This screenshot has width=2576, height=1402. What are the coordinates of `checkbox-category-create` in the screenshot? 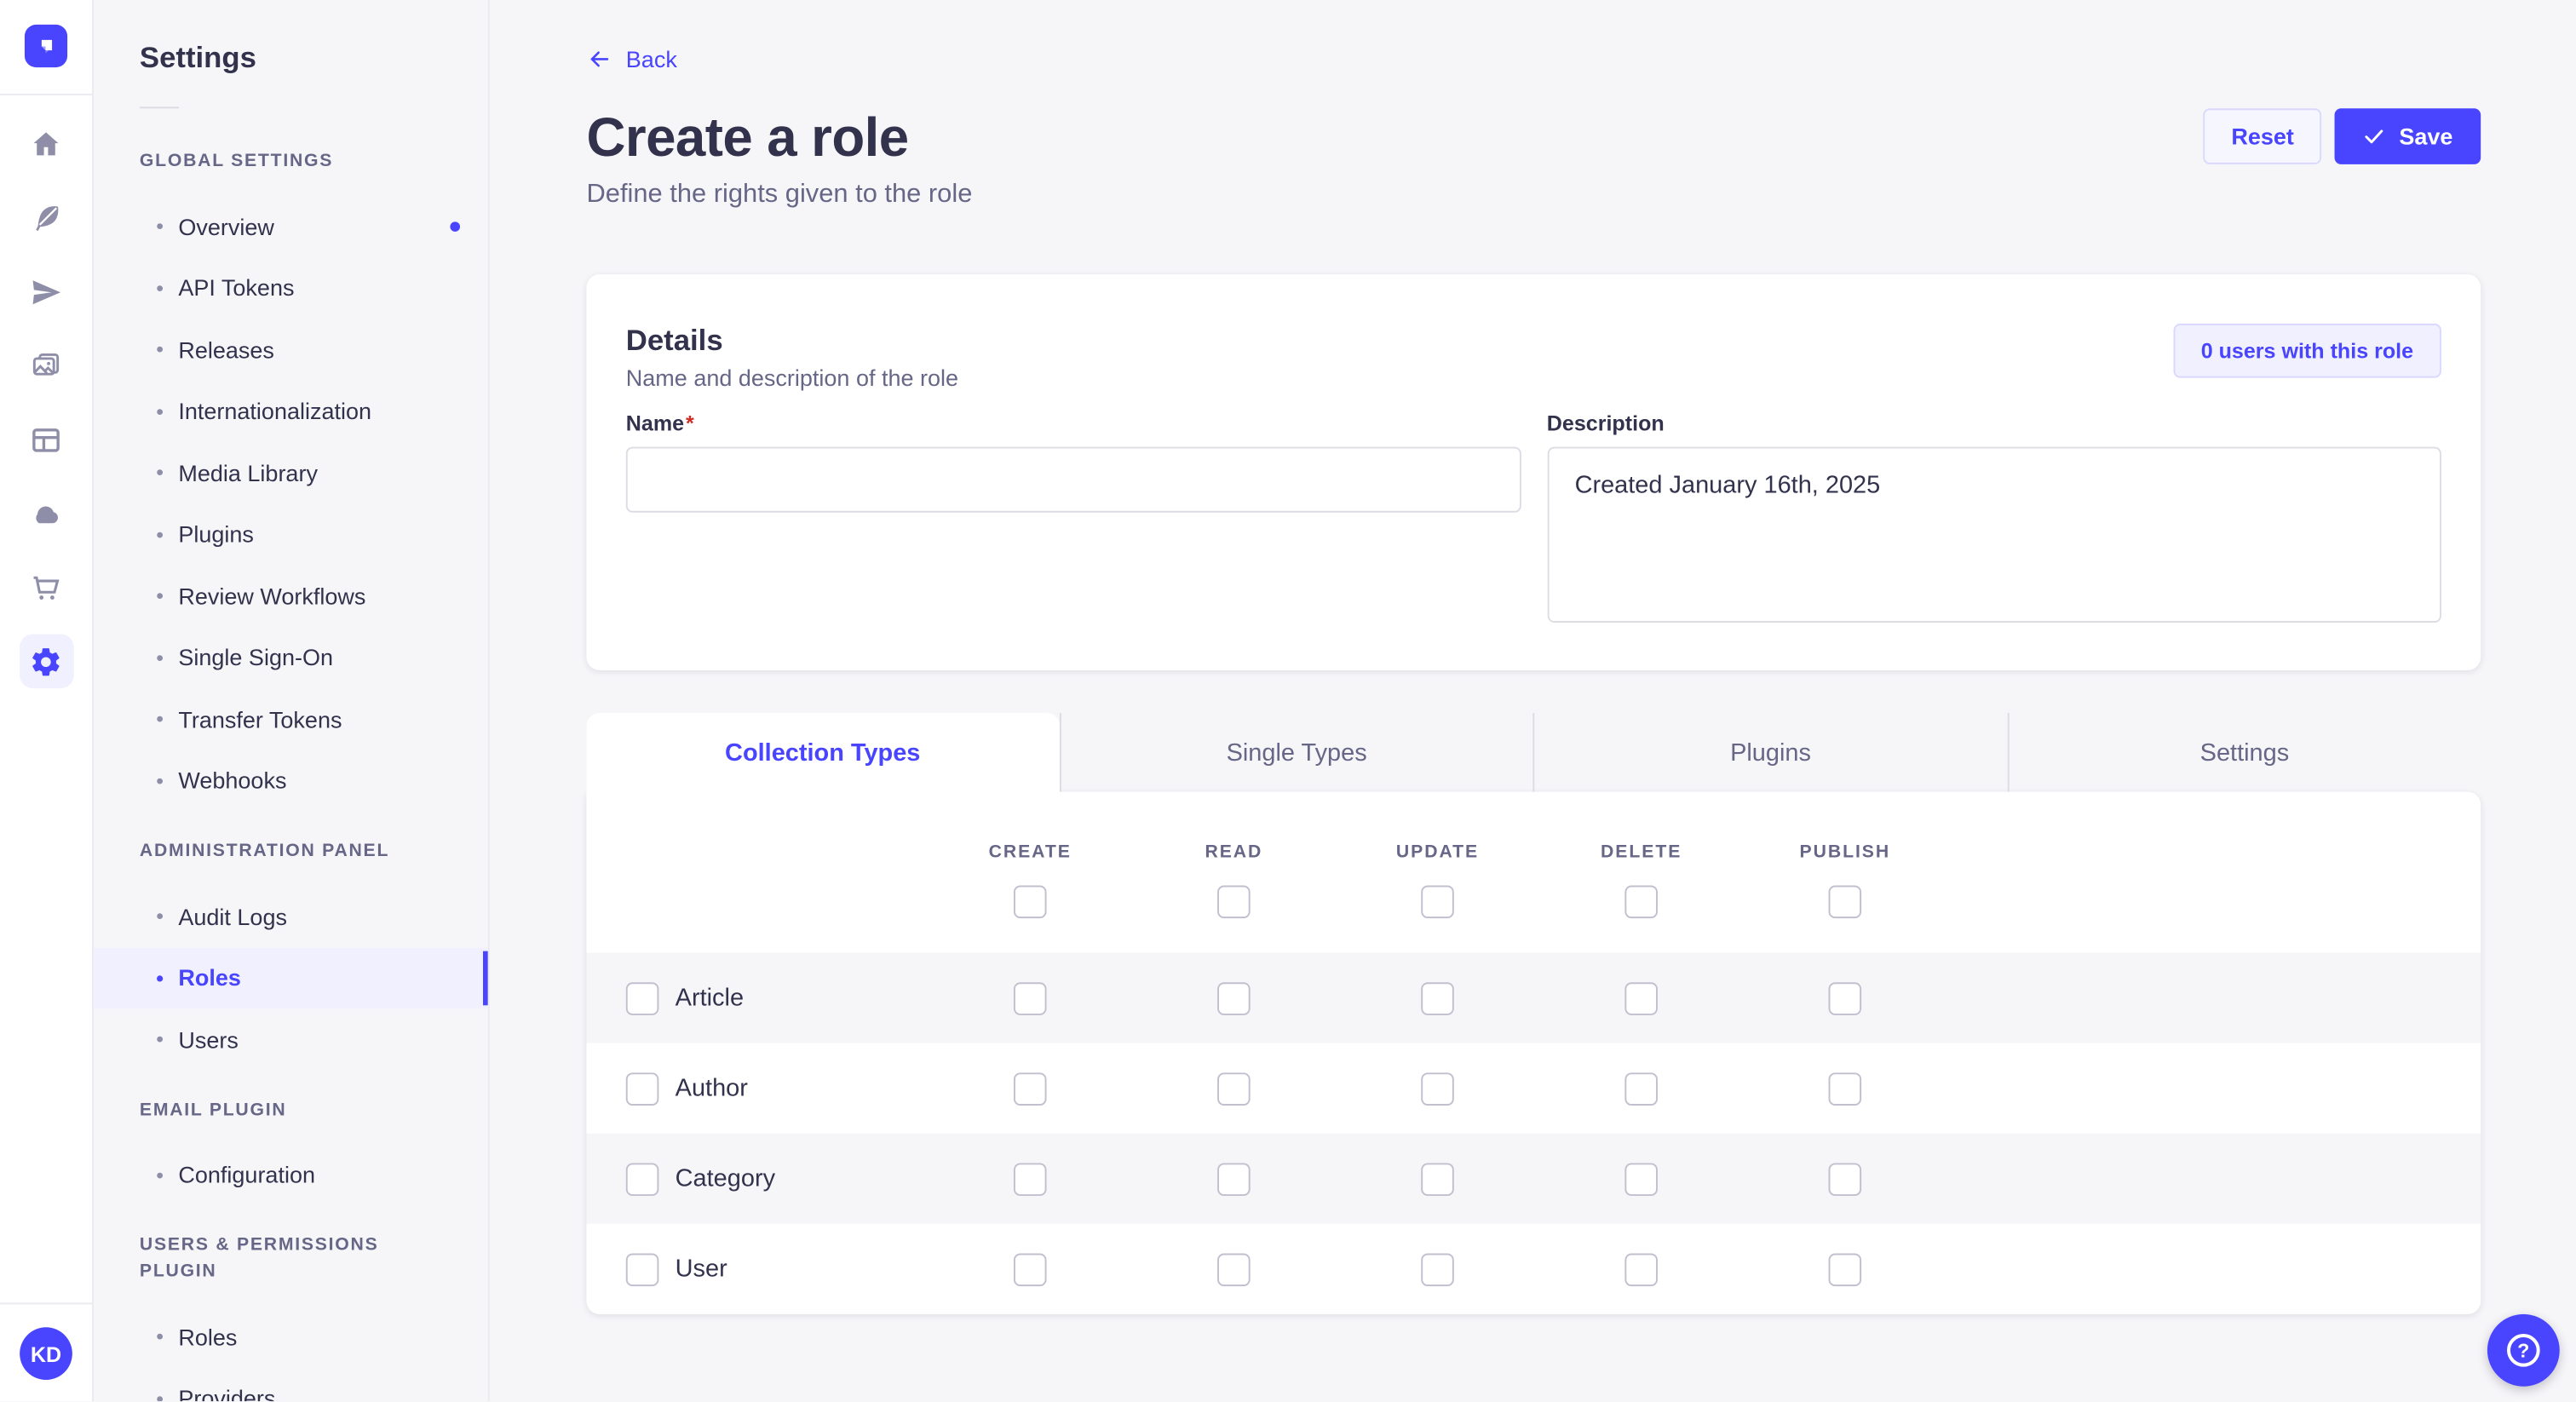 It's located at (1030, 1179).